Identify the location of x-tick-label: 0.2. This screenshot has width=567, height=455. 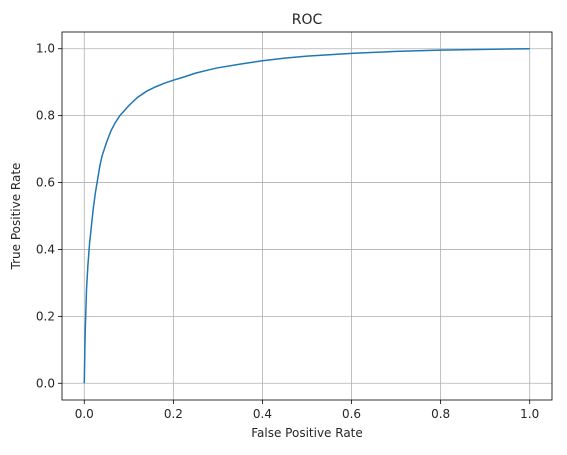
(173, 414).